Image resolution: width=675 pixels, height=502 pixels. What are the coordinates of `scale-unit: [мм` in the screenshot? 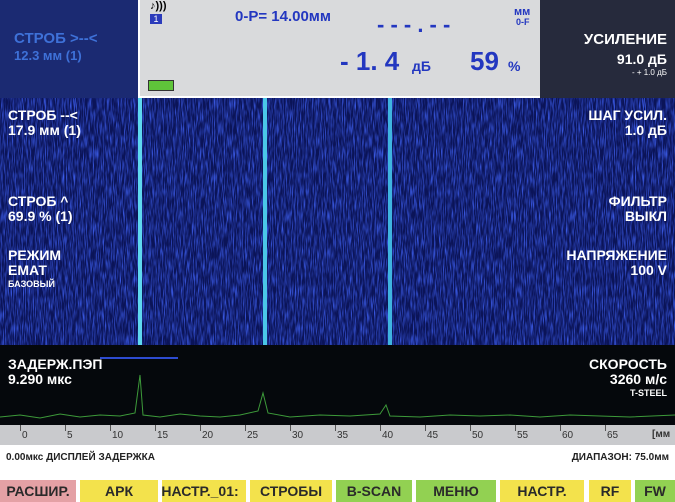 It's located at (661, 434).